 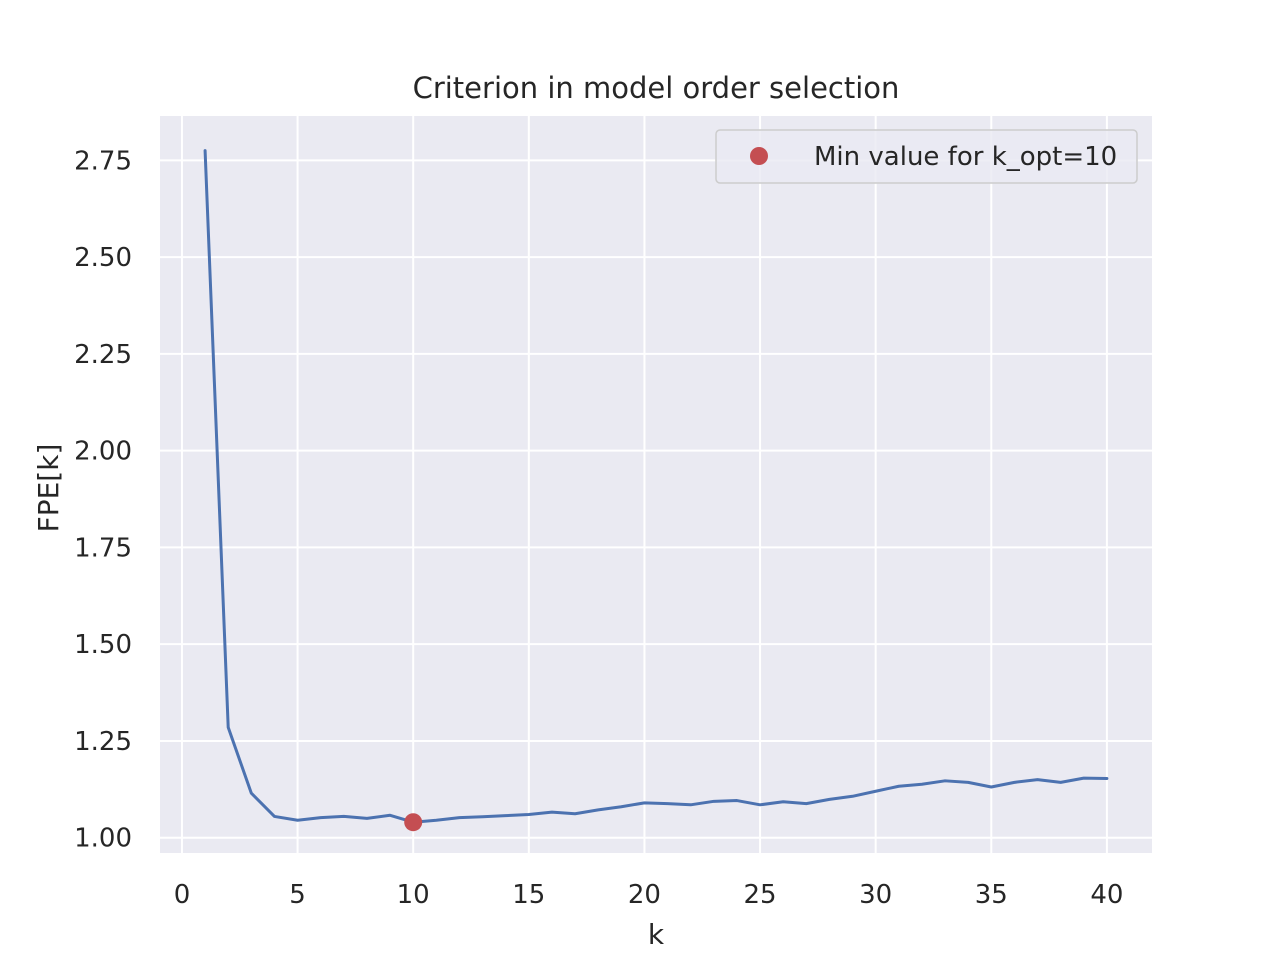 I want to click on y-axis-label: FPE[k], so click(x=48, y=488).